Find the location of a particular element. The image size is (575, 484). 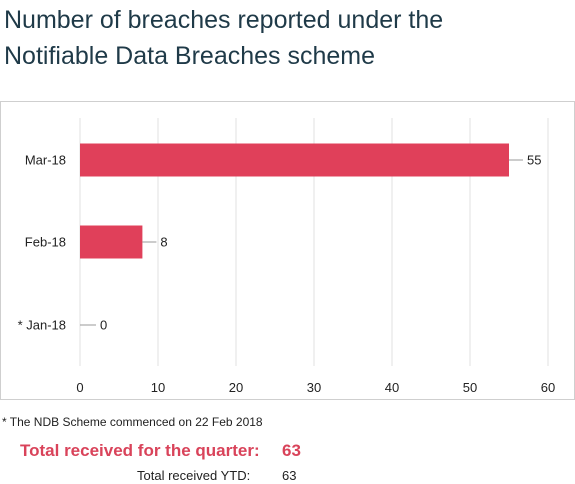

total-ytd: Total received YTD: 63 is located at coordinates (216, 475).